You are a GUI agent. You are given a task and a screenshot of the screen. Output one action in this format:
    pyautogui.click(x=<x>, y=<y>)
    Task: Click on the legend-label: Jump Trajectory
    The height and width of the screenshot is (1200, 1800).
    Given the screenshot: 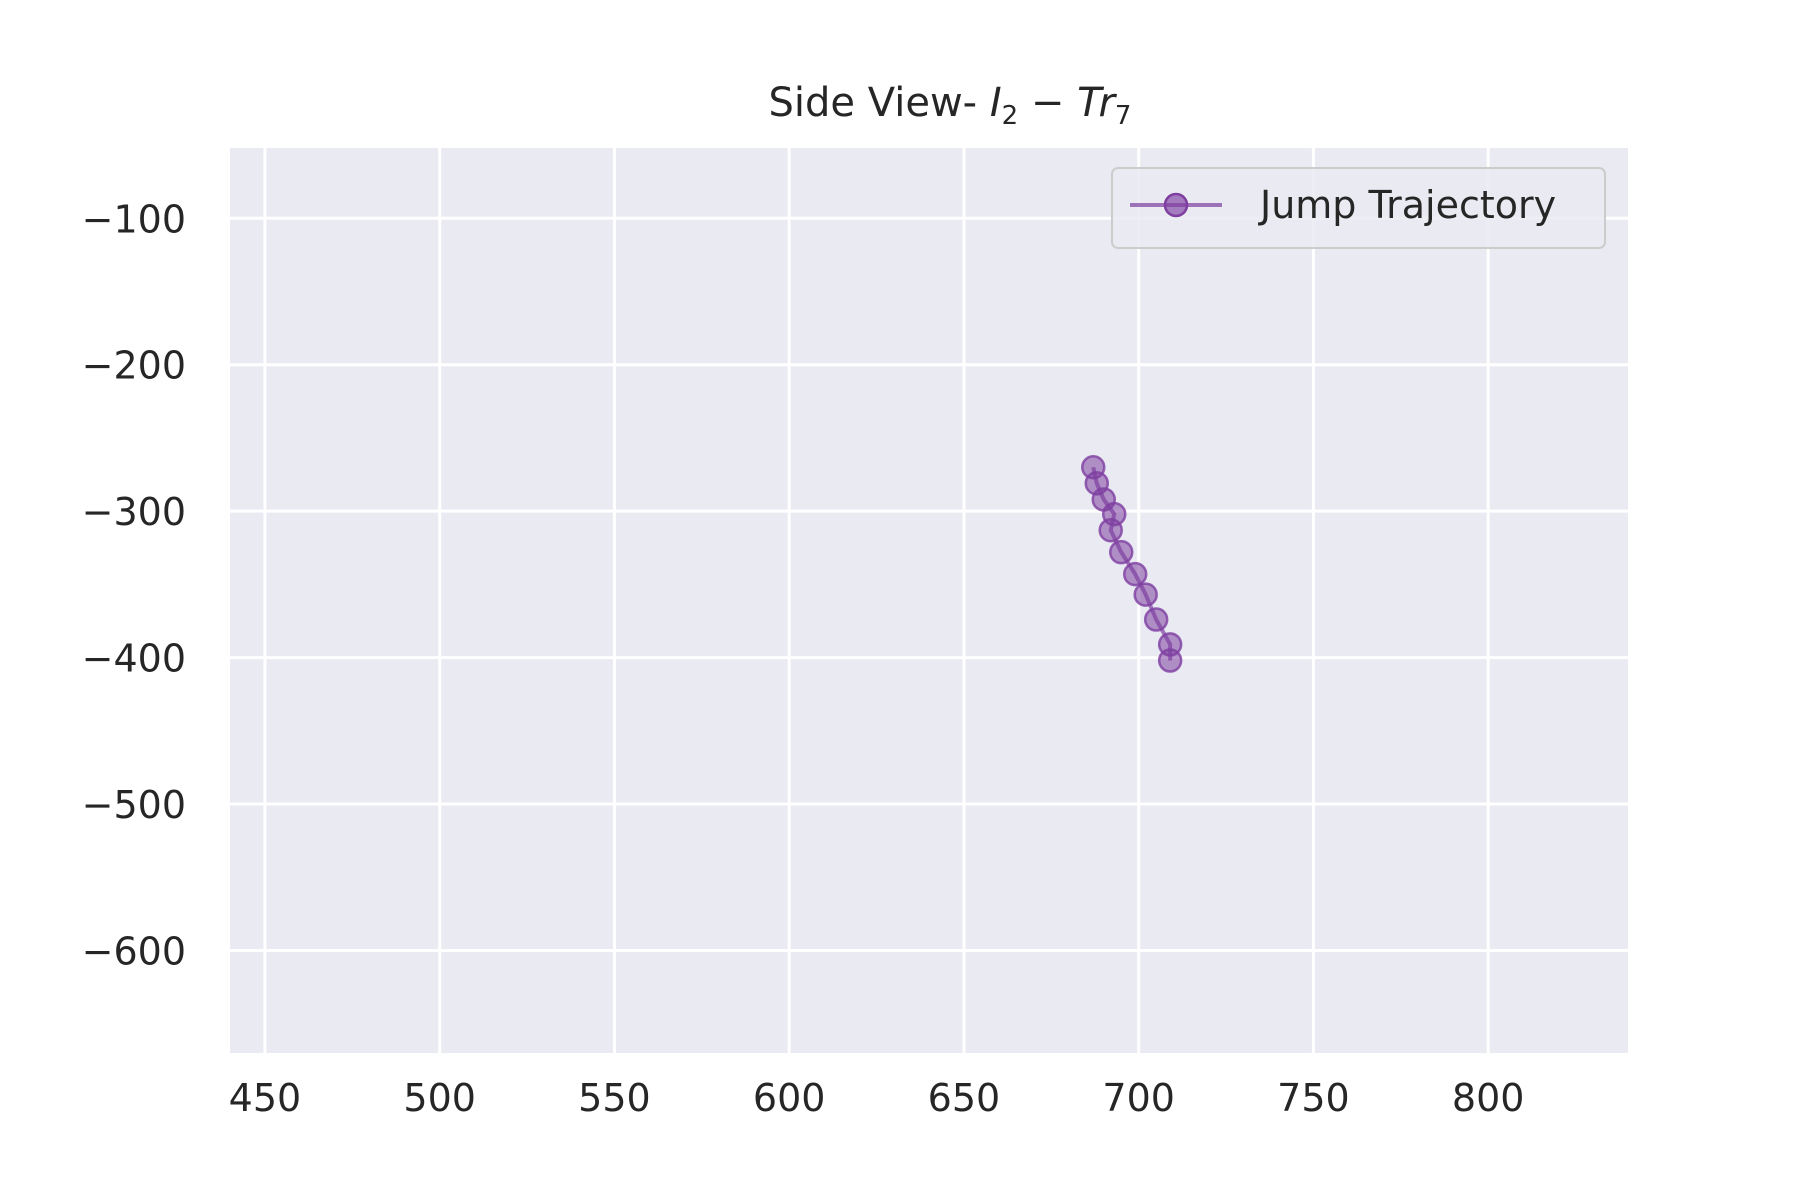 What is the action you would take?
    pyautogui.click(x=1407, y=205)
    